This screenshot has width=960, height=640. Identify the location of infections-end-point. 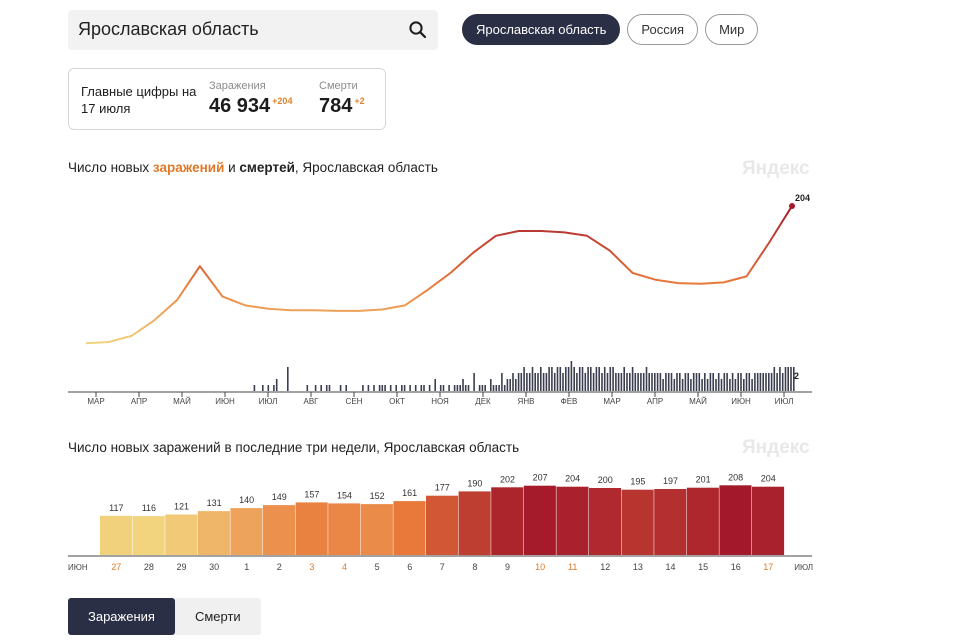
(792, 206).